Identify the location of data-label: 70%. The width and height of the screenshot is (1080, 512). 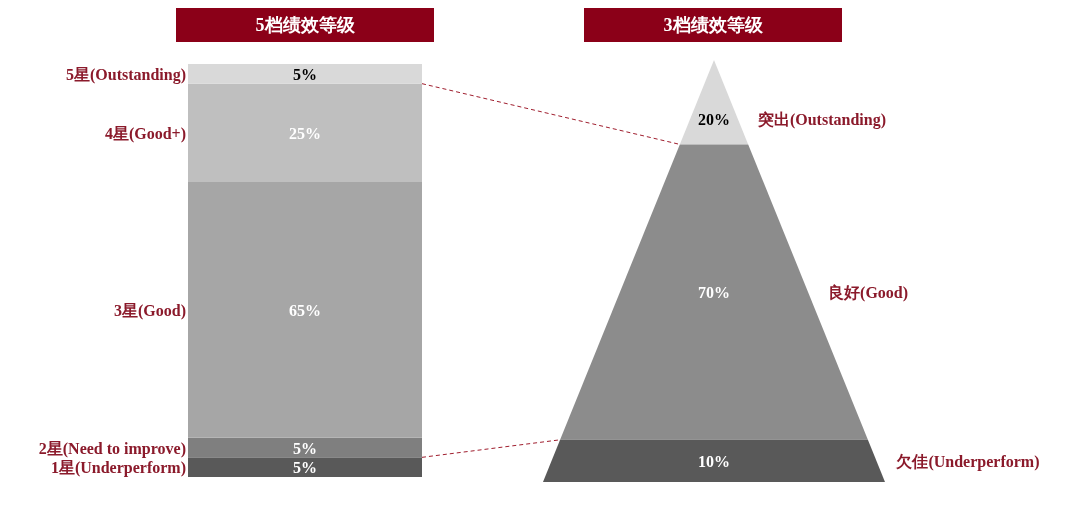
(714, 293).